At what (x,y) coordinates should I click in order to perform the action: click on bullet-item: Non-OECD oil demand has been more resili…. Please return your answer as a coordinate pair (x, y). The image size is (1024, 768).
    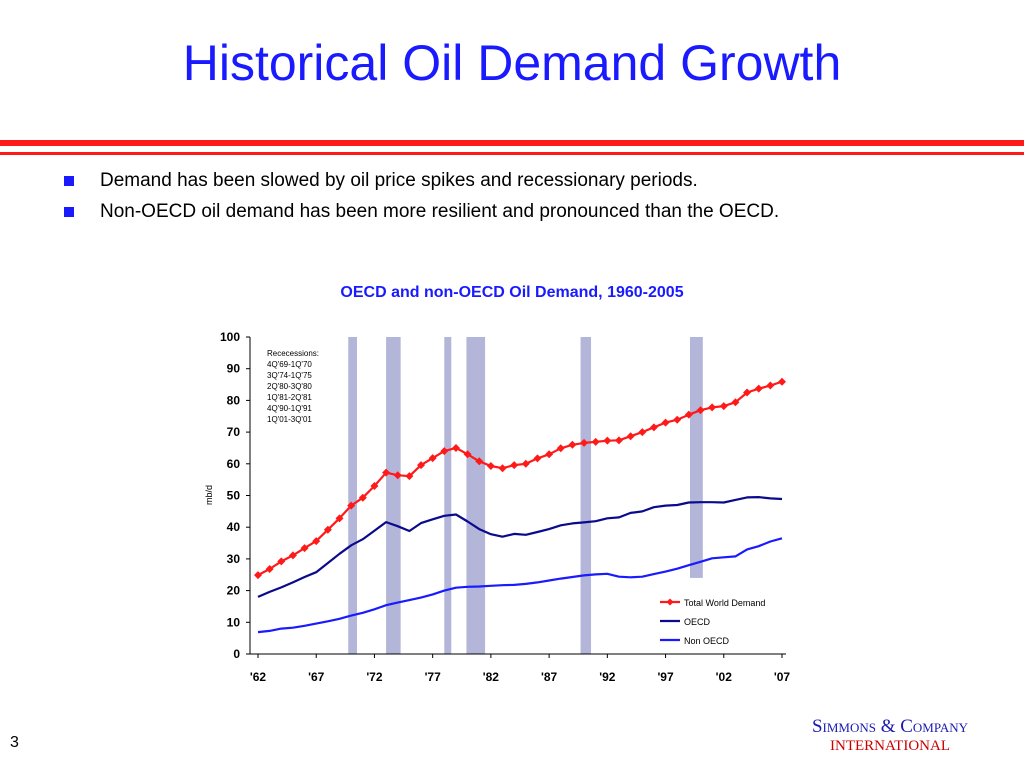
    Looking at the image, I should click on (420, 216).